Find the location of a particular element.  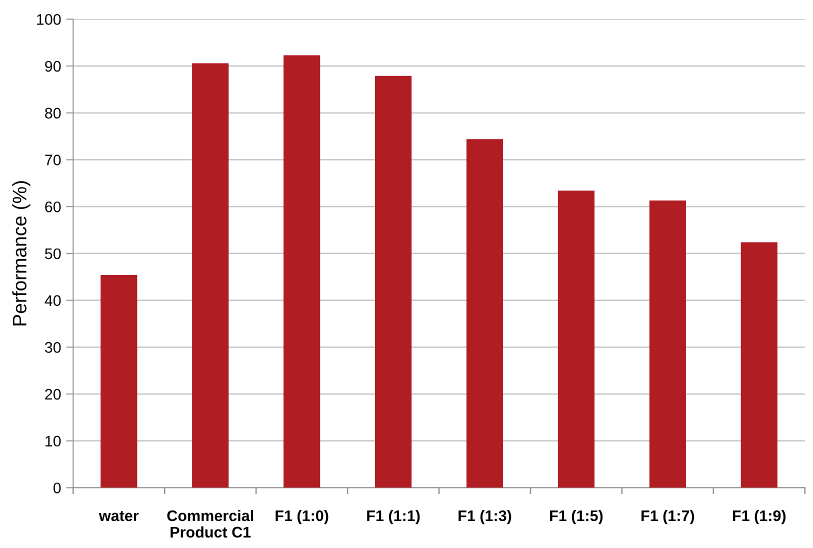

y-tick-label: 50 is located at coordinates (52, 254).